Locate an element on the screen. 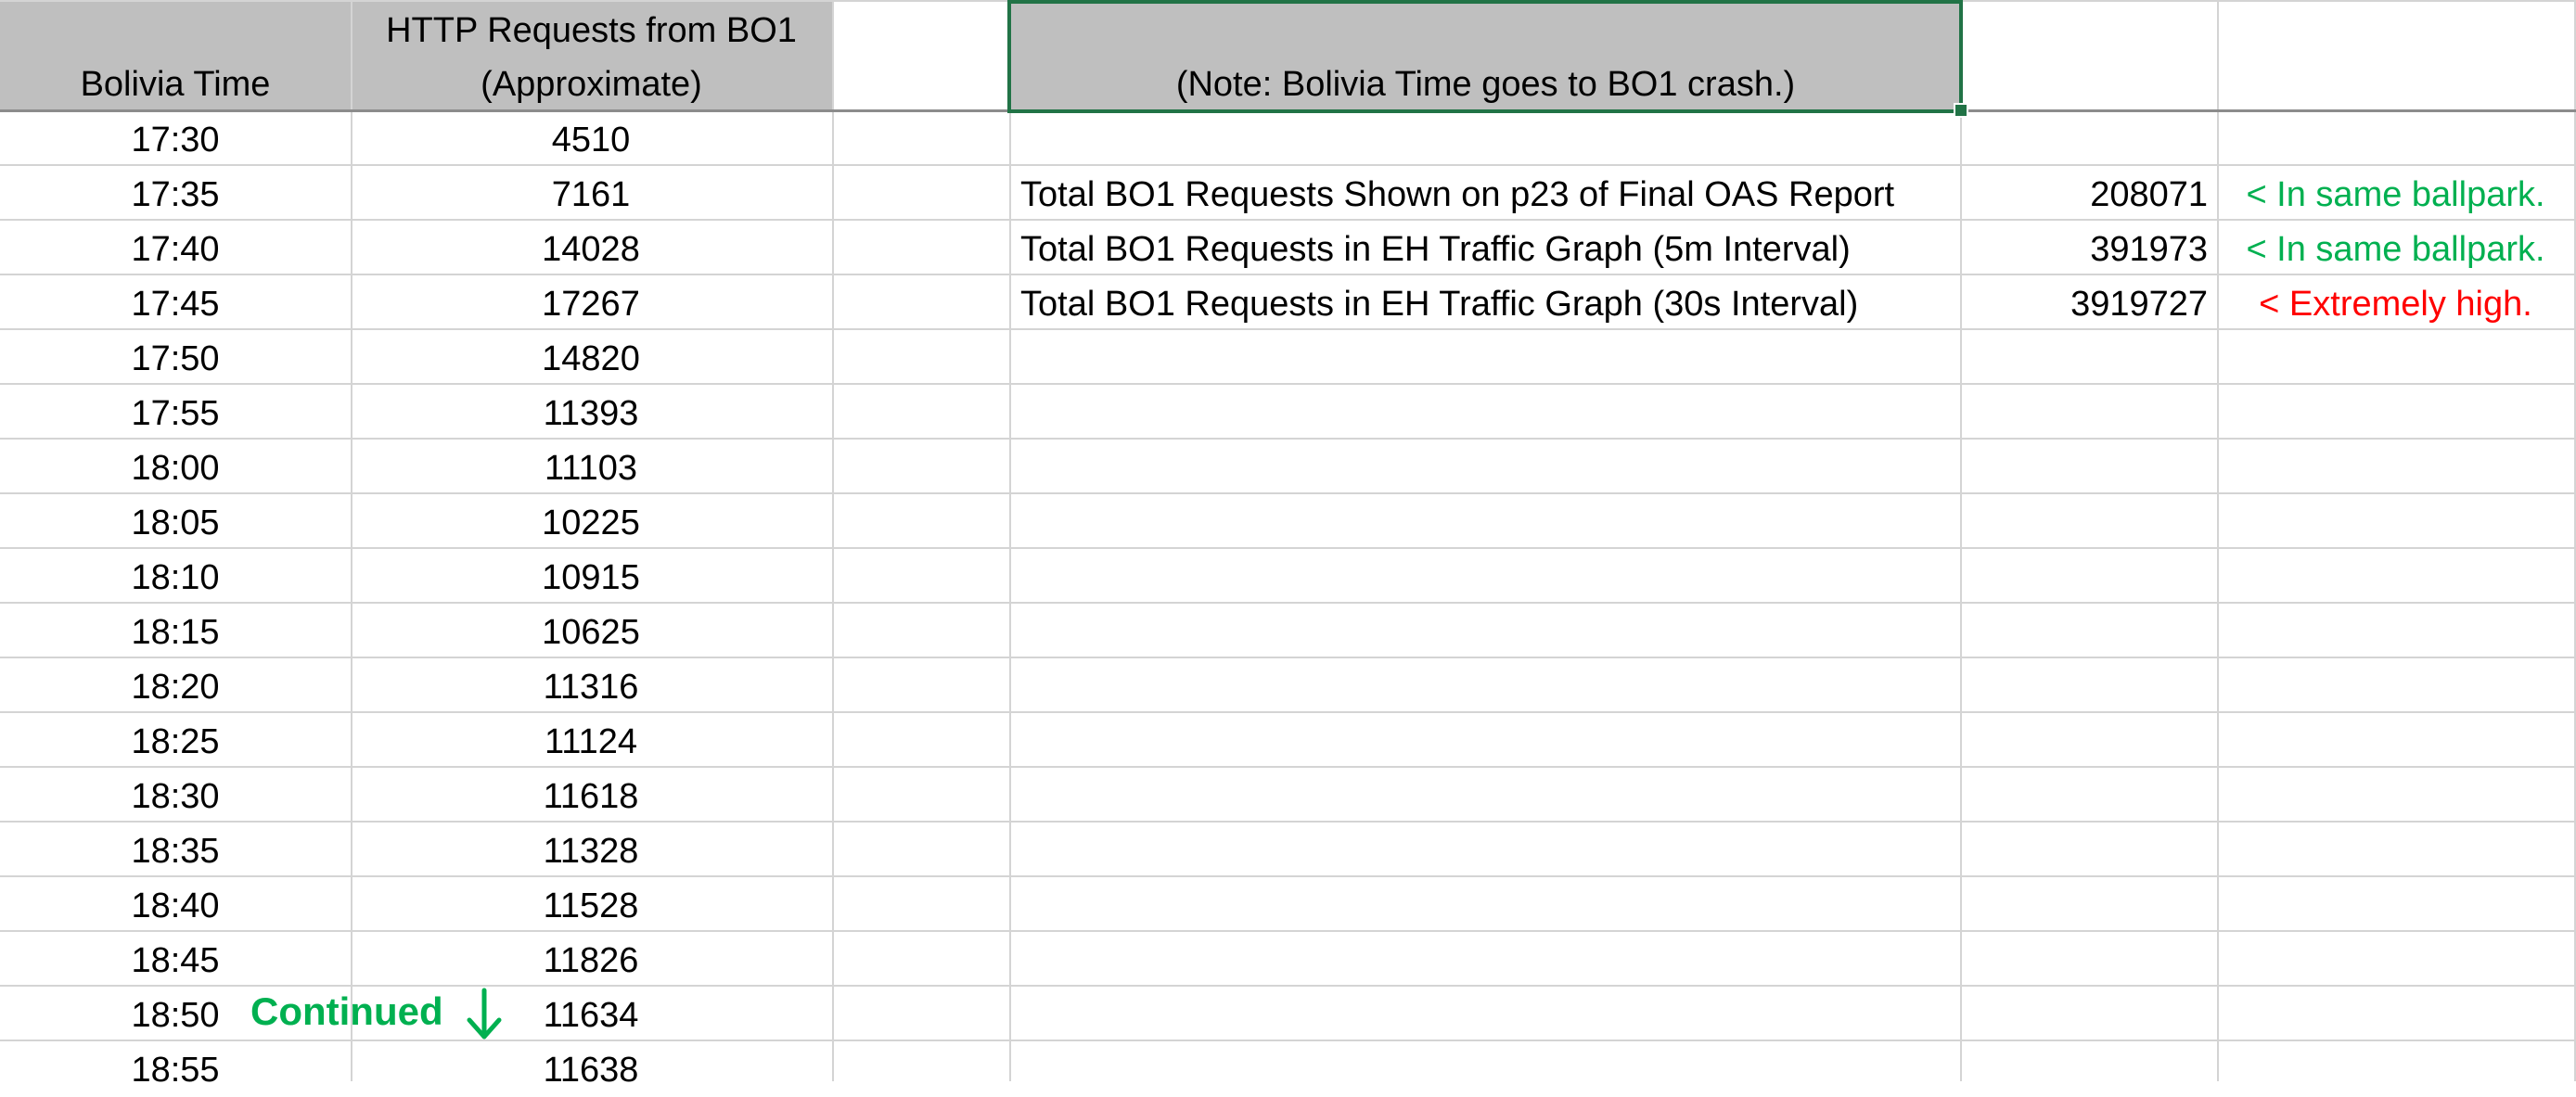 The height and width of the screenshot is (1097, 2576). cell-bolivia-time: 17:55 is located at coordinates (175, 413).